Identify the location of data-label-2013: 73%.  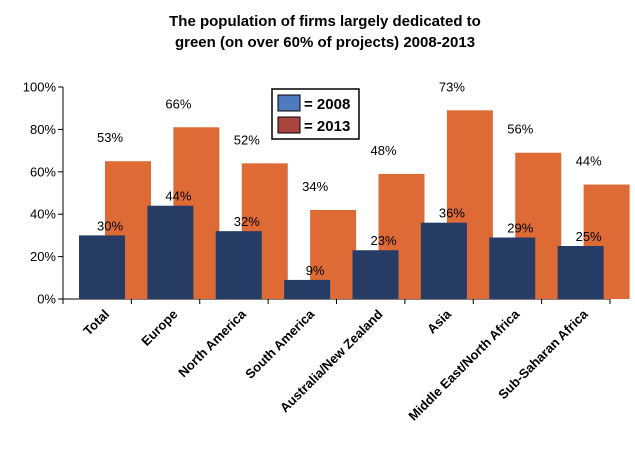
(452, 86).